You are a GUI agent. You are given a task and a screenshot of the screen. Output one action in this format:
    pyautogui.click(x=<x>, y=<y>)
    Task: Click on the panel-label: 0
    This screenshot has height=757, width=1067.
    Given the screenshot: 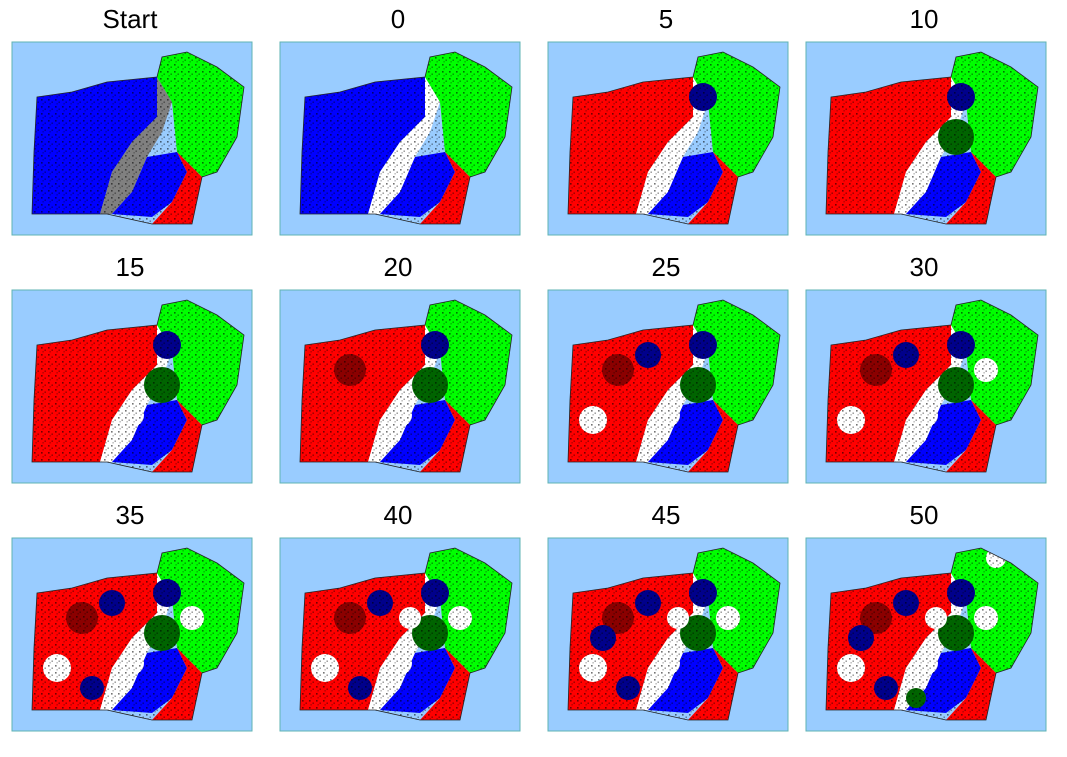 What is the action you would take?
    pyautogui.click(x=398, y=19)
    